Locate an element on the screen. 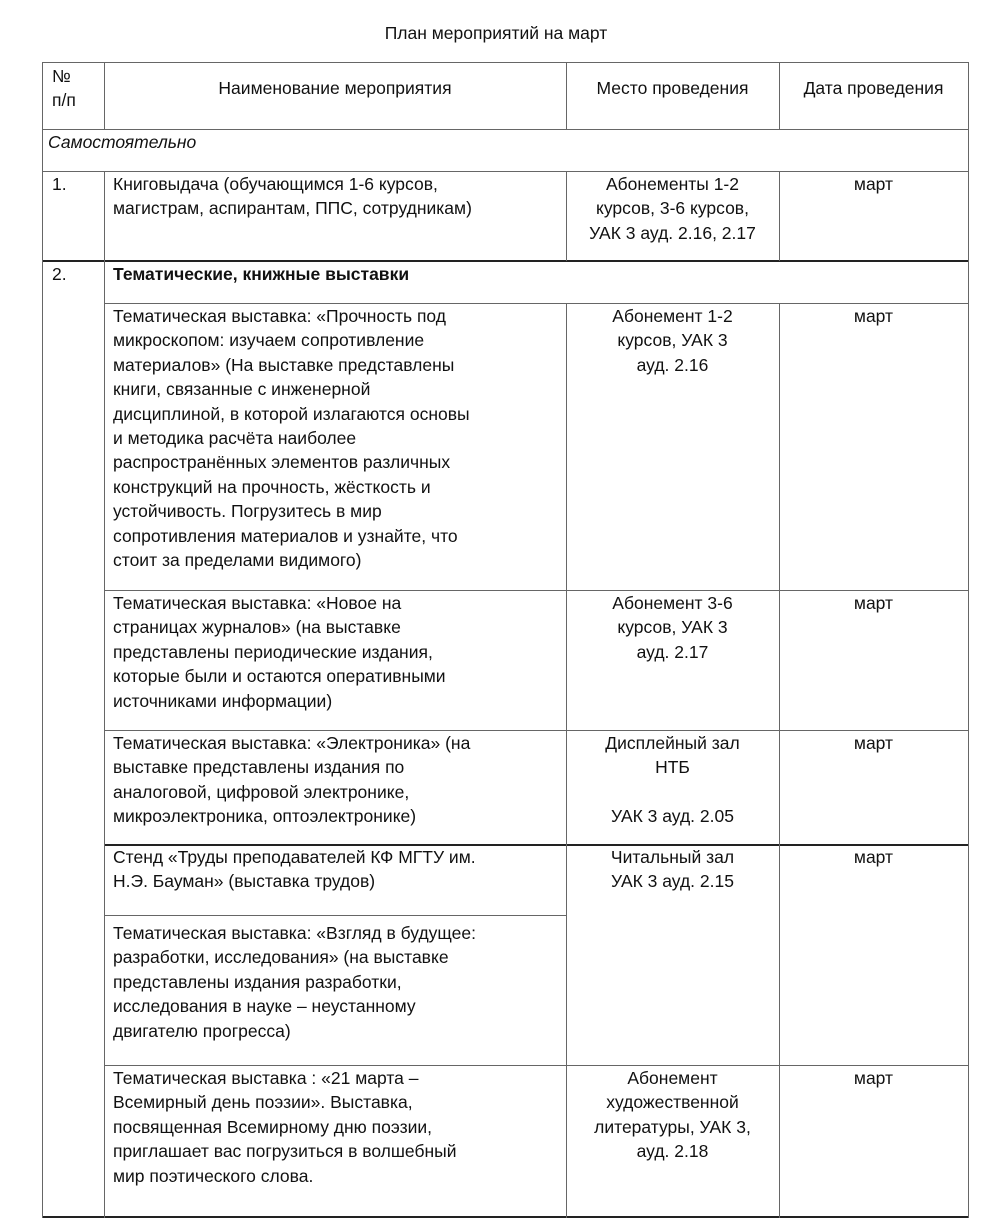  exhibit-place: Абонемент 3-6 курсов, УАК 3 ауд. 2.17 is located at coordinates (672, 627).